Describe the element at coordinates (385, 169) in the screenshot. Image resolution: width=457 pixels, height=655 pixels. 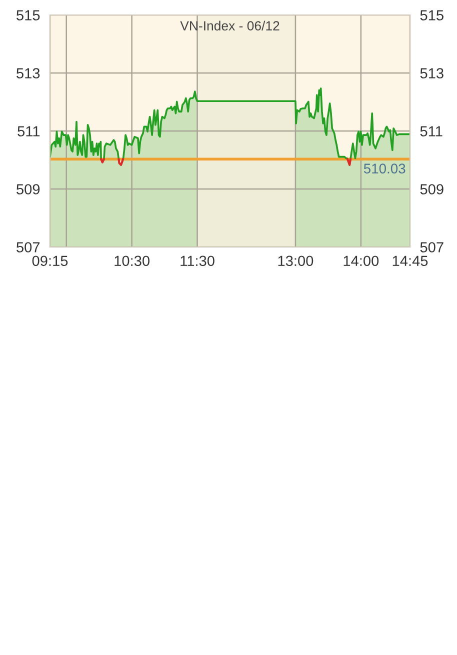
I see `ref-line-label: 510.03` at that location.